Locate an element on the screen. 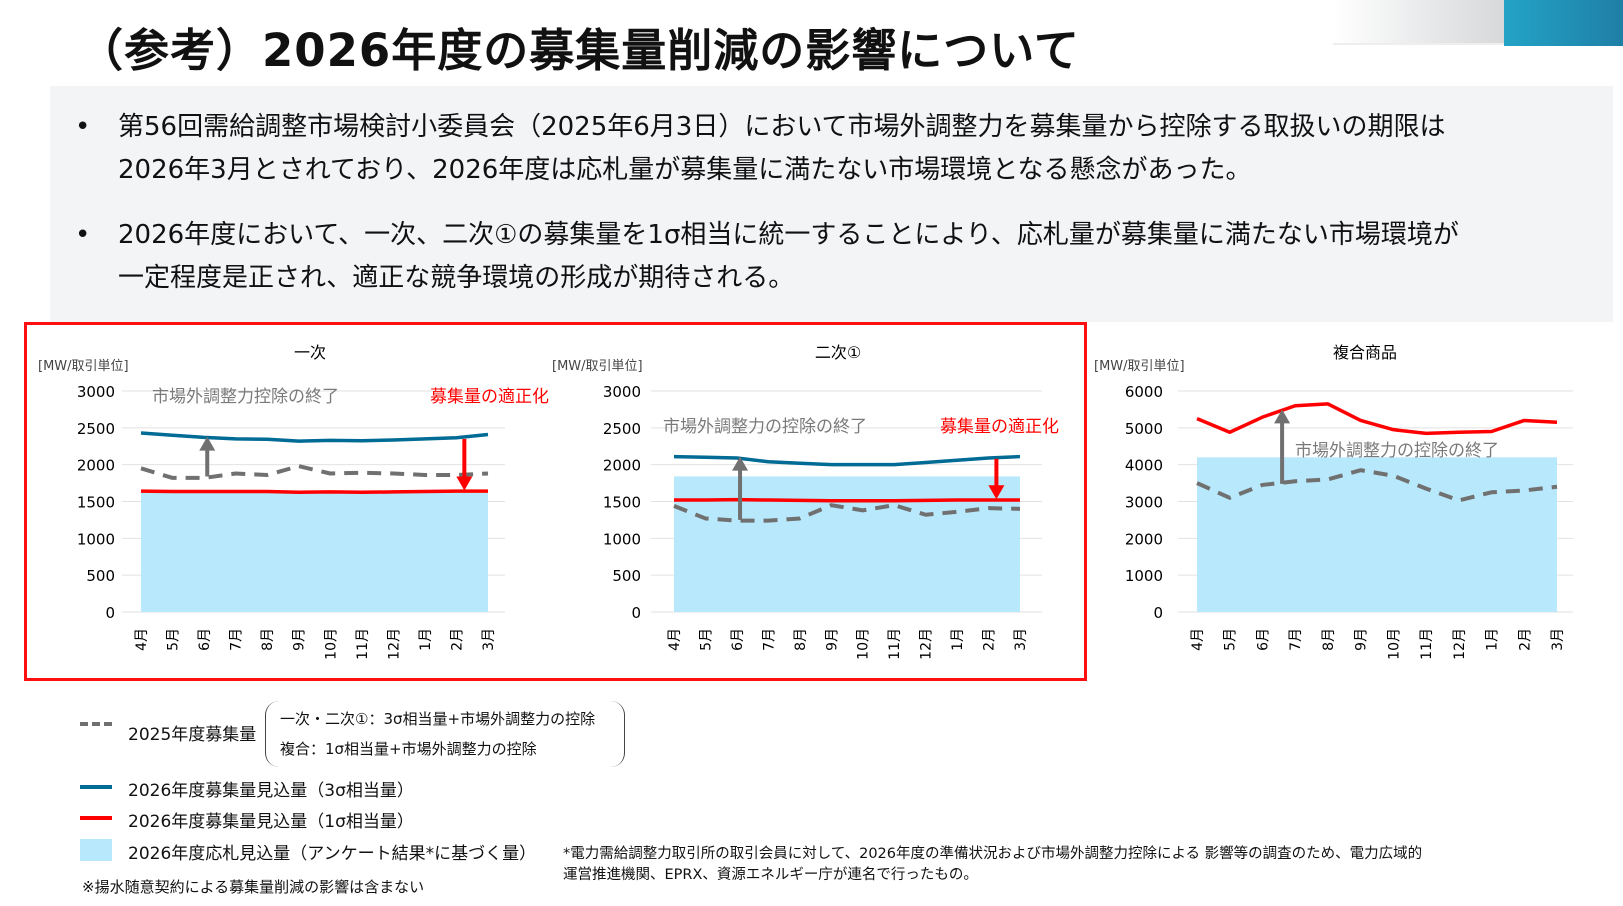 Image resolution: width=1623 pixels, height=906 pixels. legend-dashed-label: 2025年度募集量 is located at coordinates (192, 735).